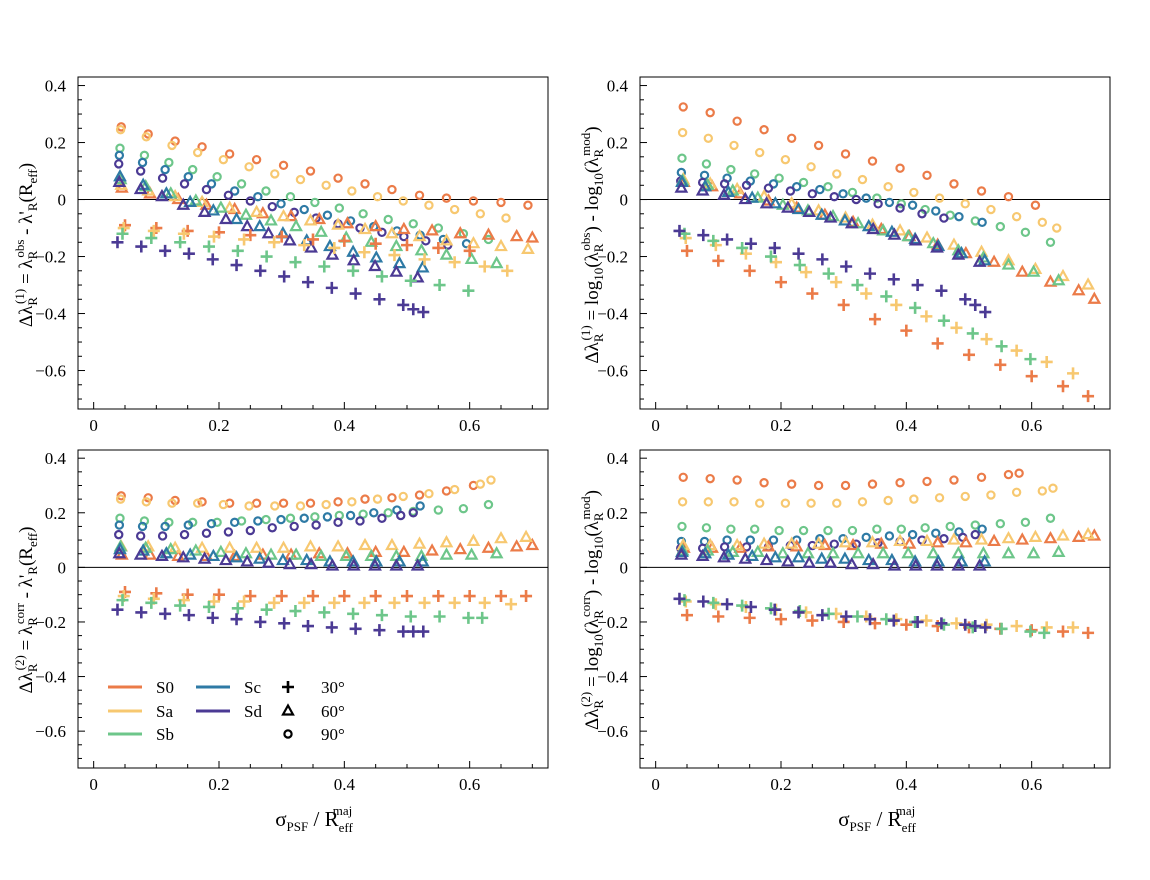  I want to click on x-tick-label: 0.6, so click(469, 784).